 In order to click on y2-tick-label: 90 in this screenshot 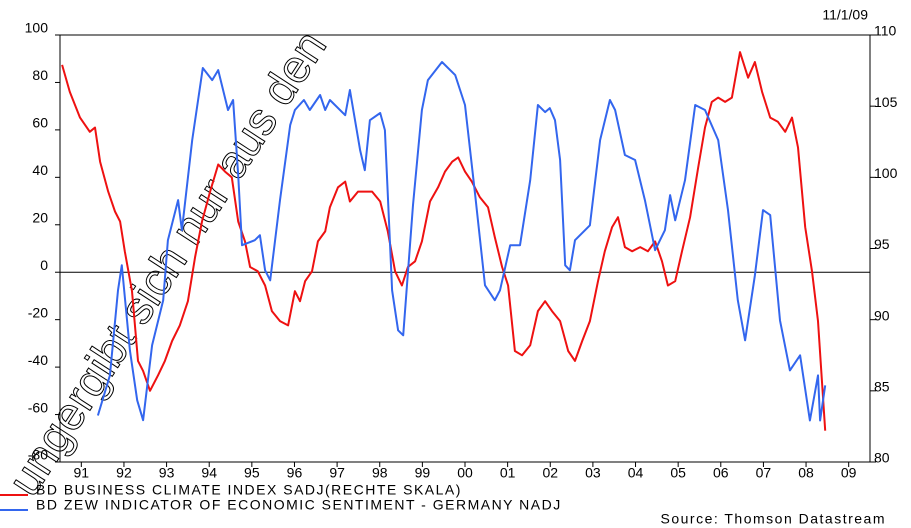, I will do `click(882, 315)`.